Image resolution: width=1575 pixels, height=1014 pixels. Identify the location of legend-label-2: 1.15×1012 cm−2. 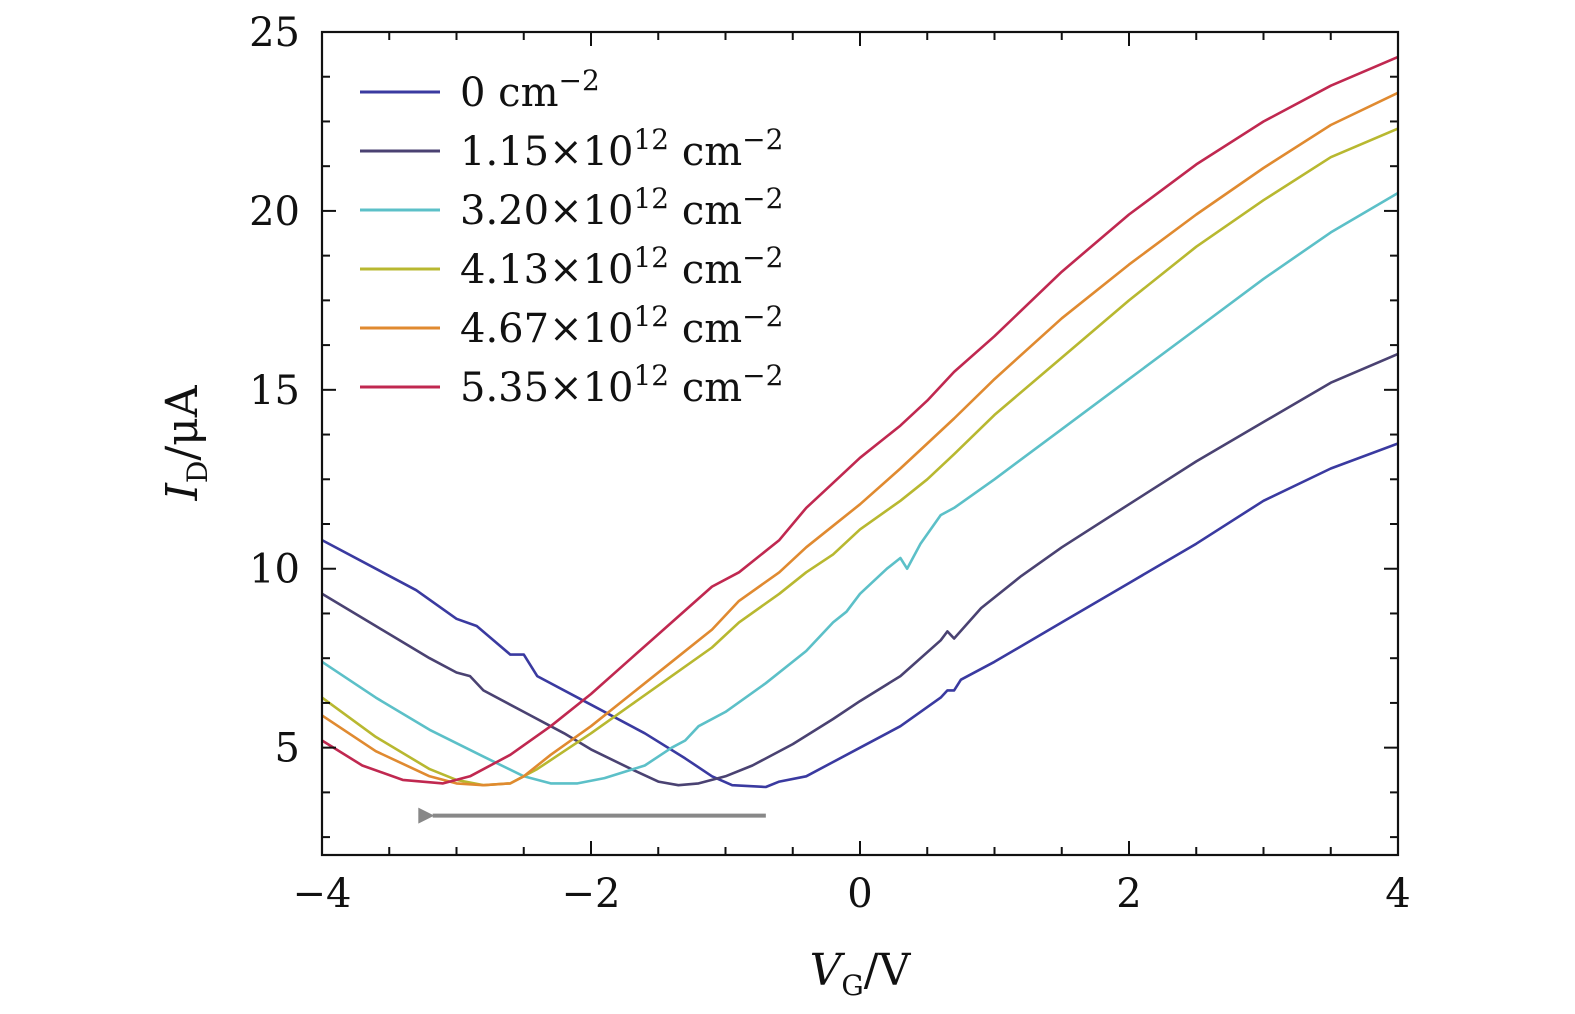
(621, 149).